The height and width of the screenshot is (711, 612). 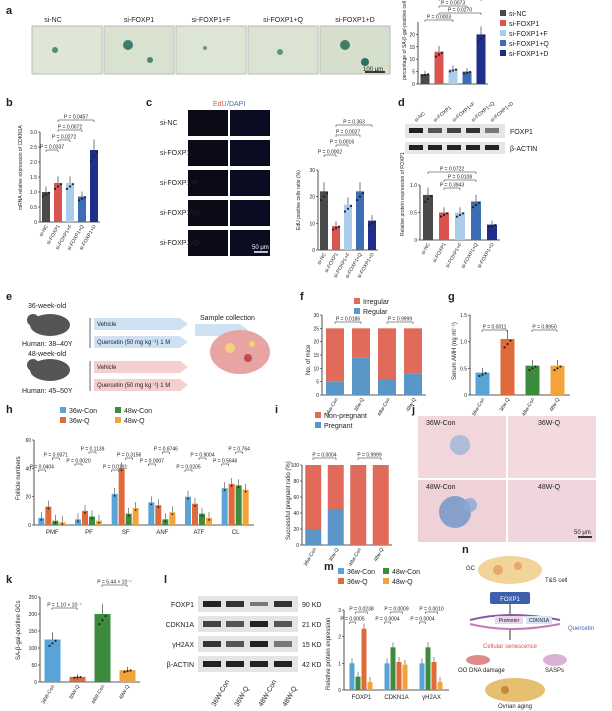 What do you see at coordinates (515, 707) in the screenshot?
I see `aging-label: Ovrian aging` at bounding box center [515, 707].